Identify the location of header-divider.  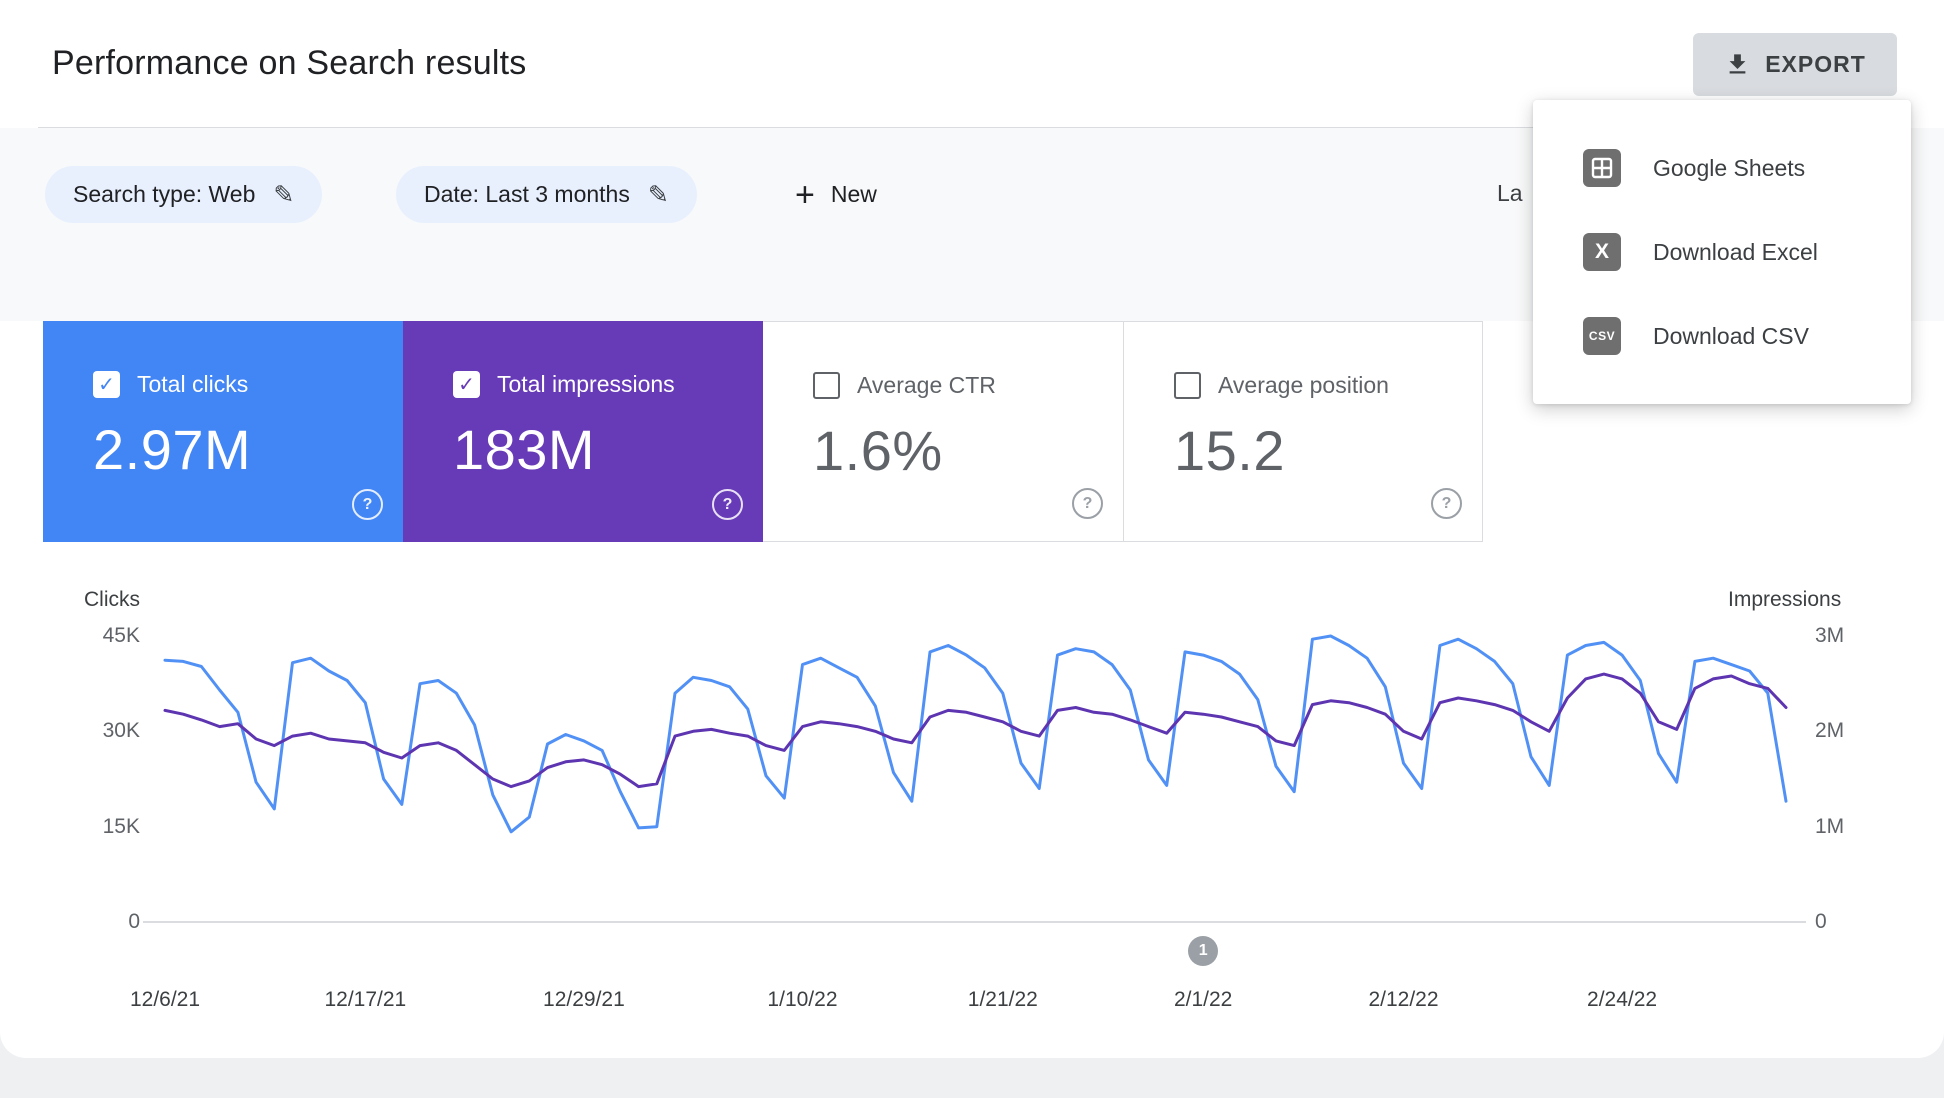
(972, 127).